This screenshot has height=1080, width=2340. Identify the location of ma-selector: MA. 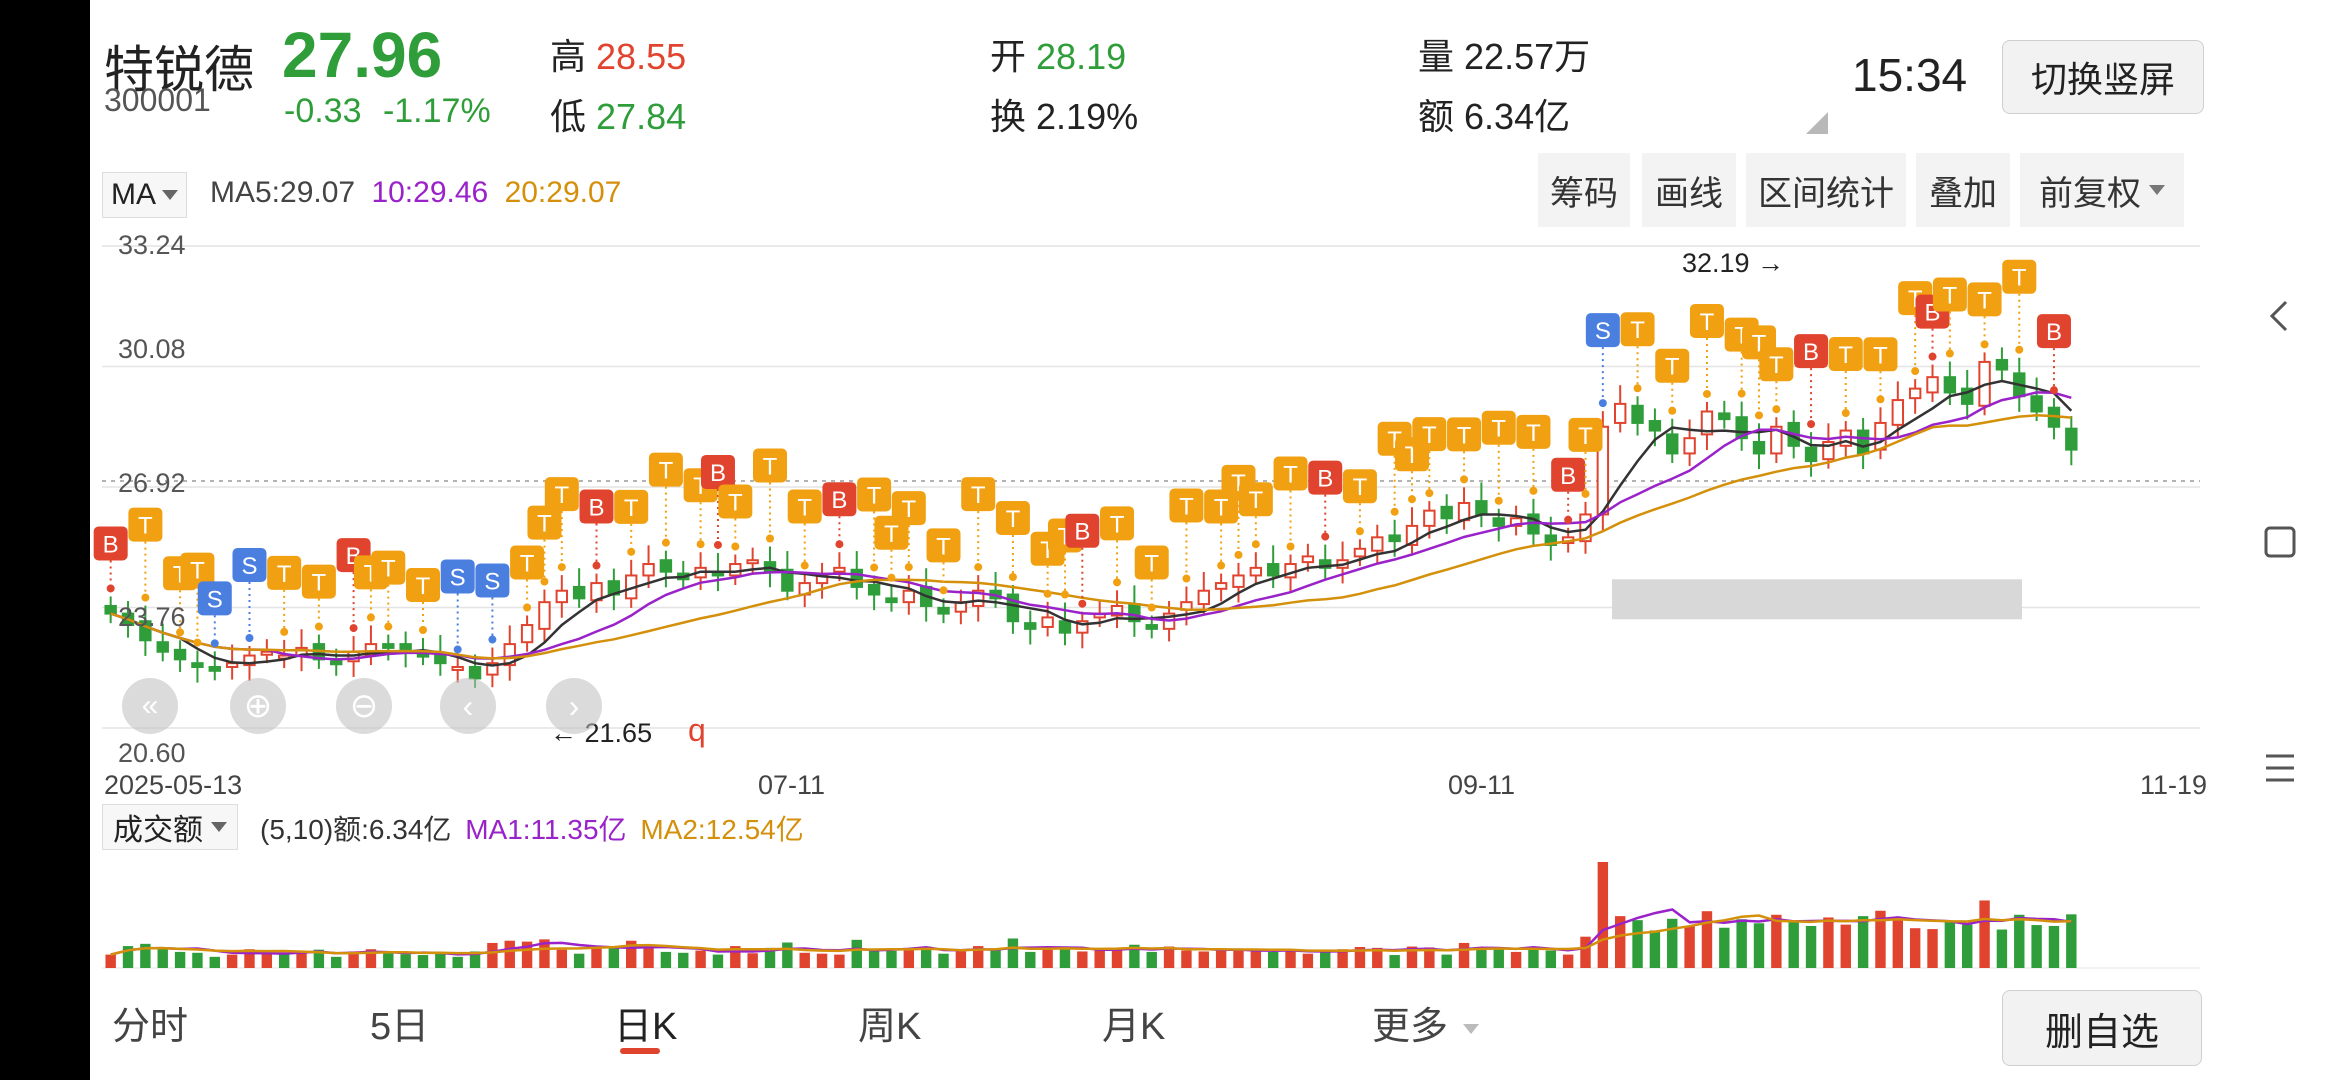
(144, 195).